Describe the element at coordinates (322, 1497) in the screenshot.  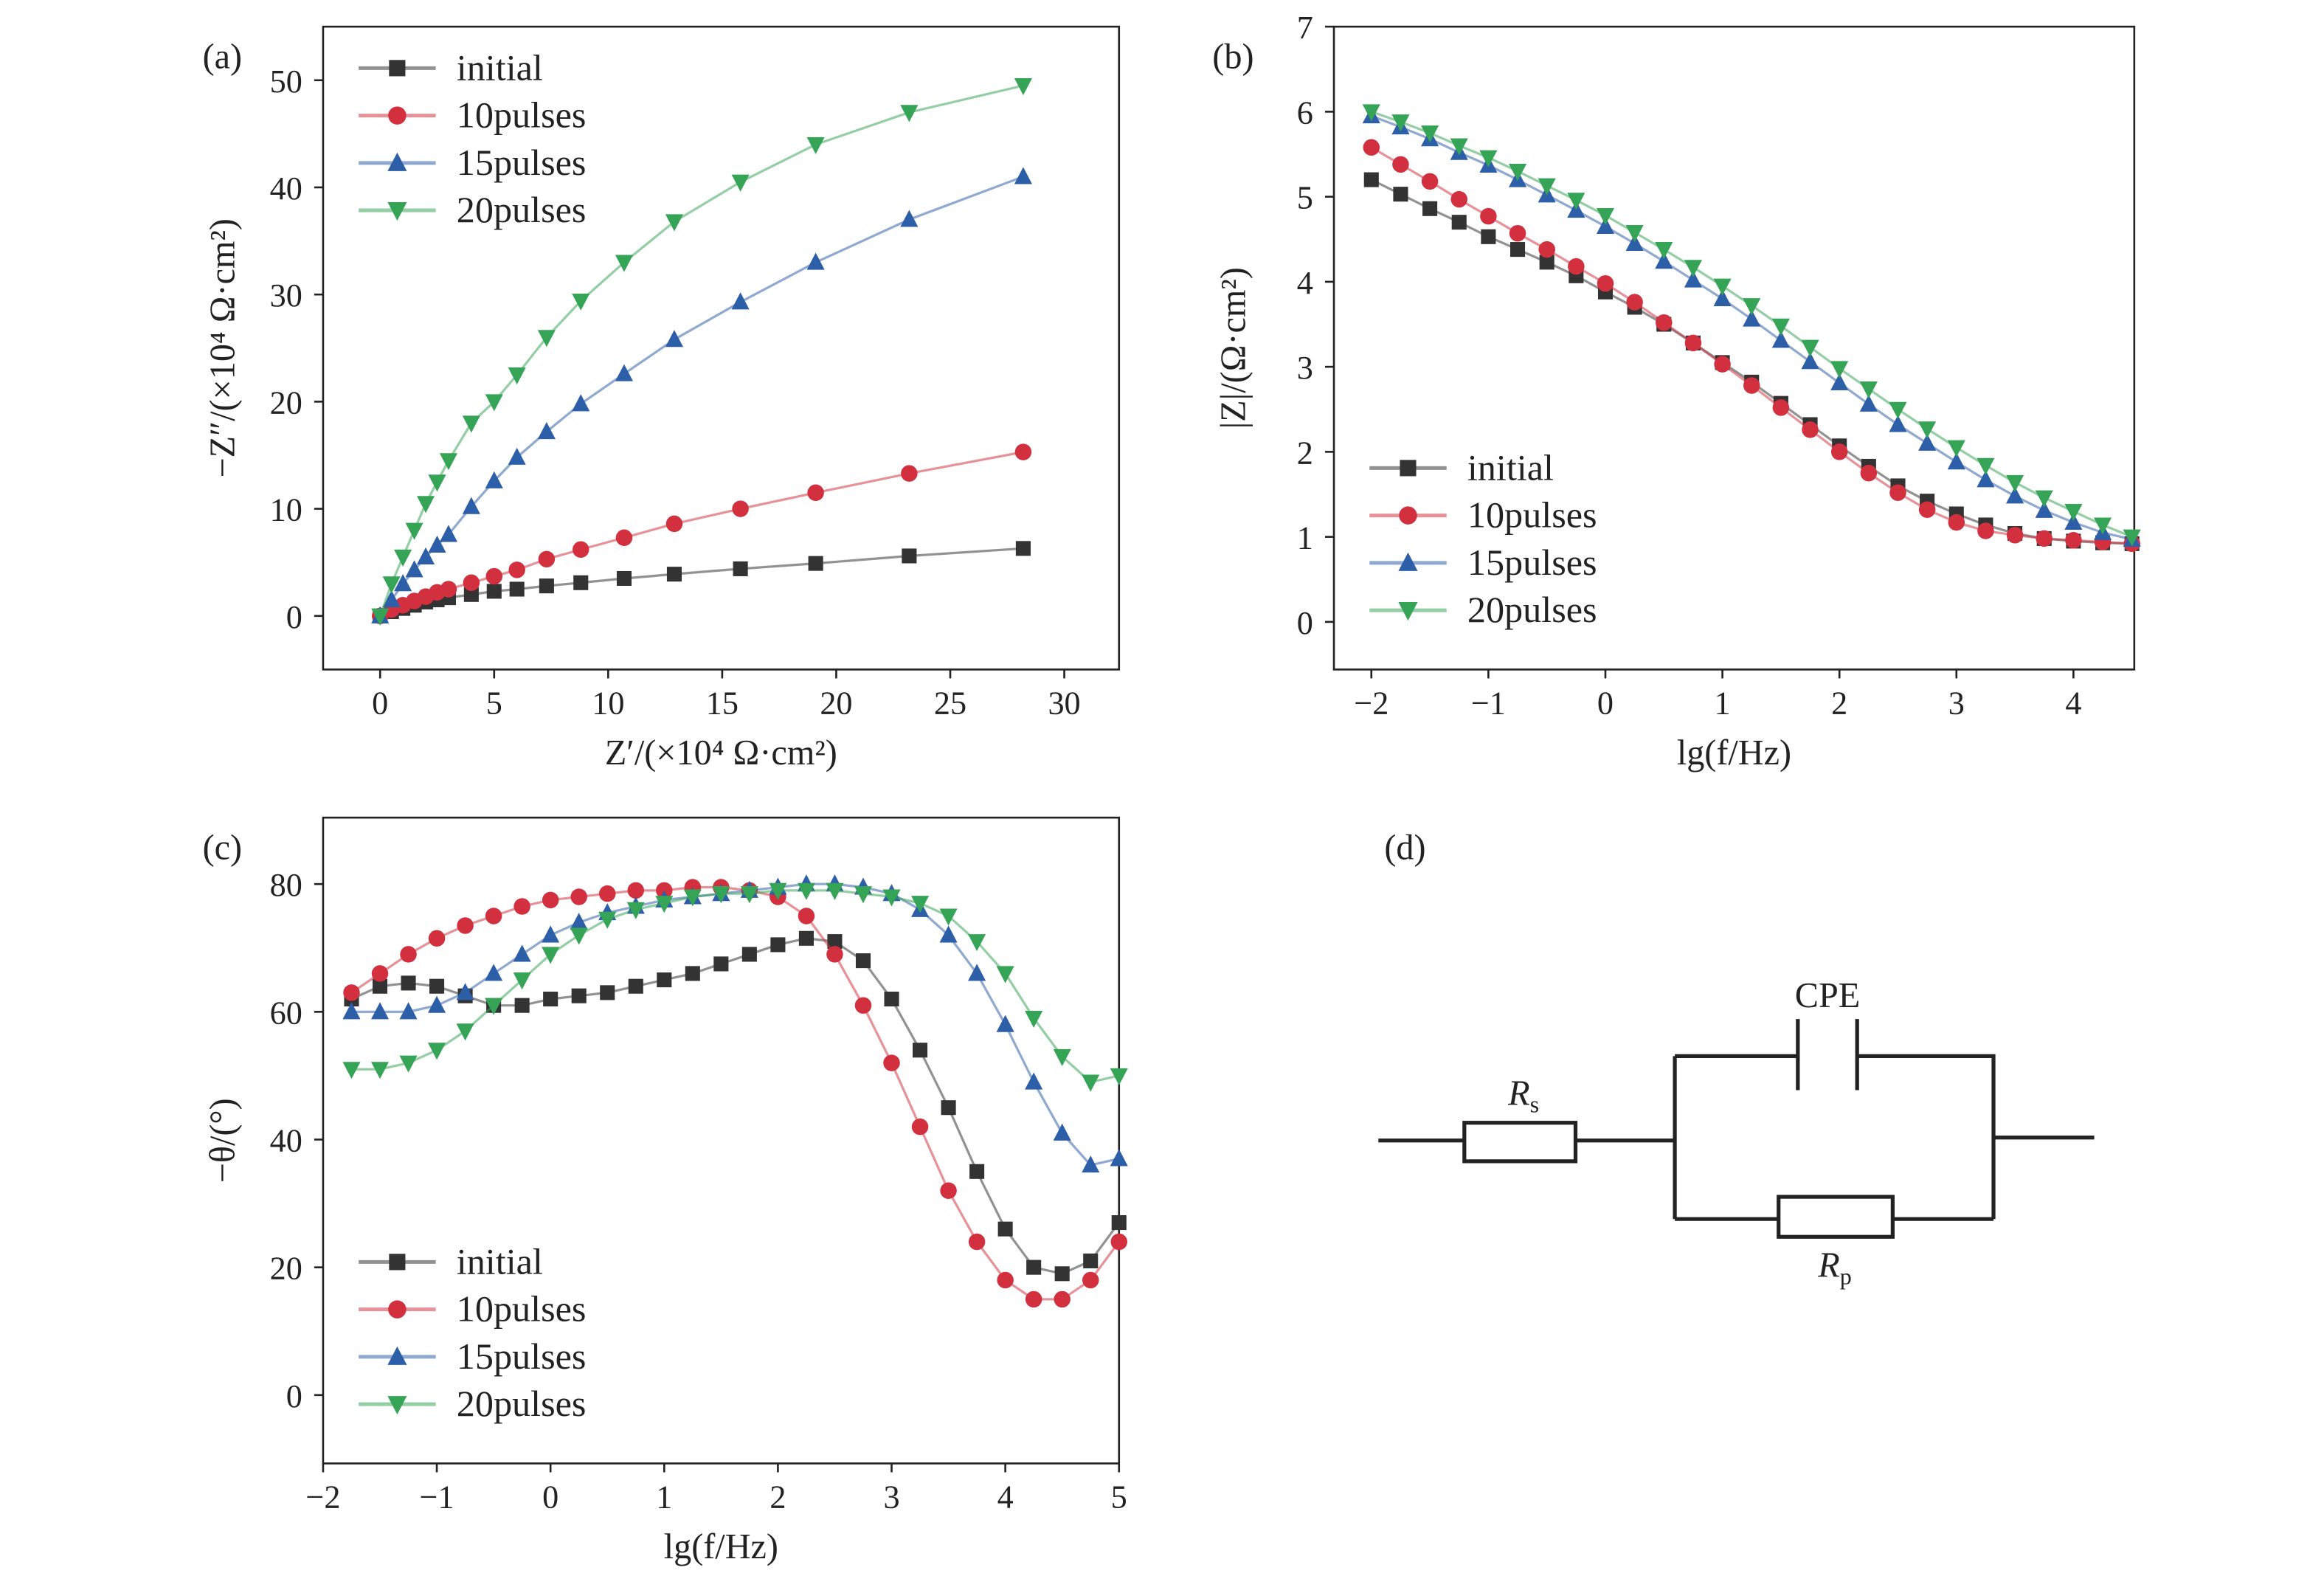
I see `x-tick-label: −2` at that location.